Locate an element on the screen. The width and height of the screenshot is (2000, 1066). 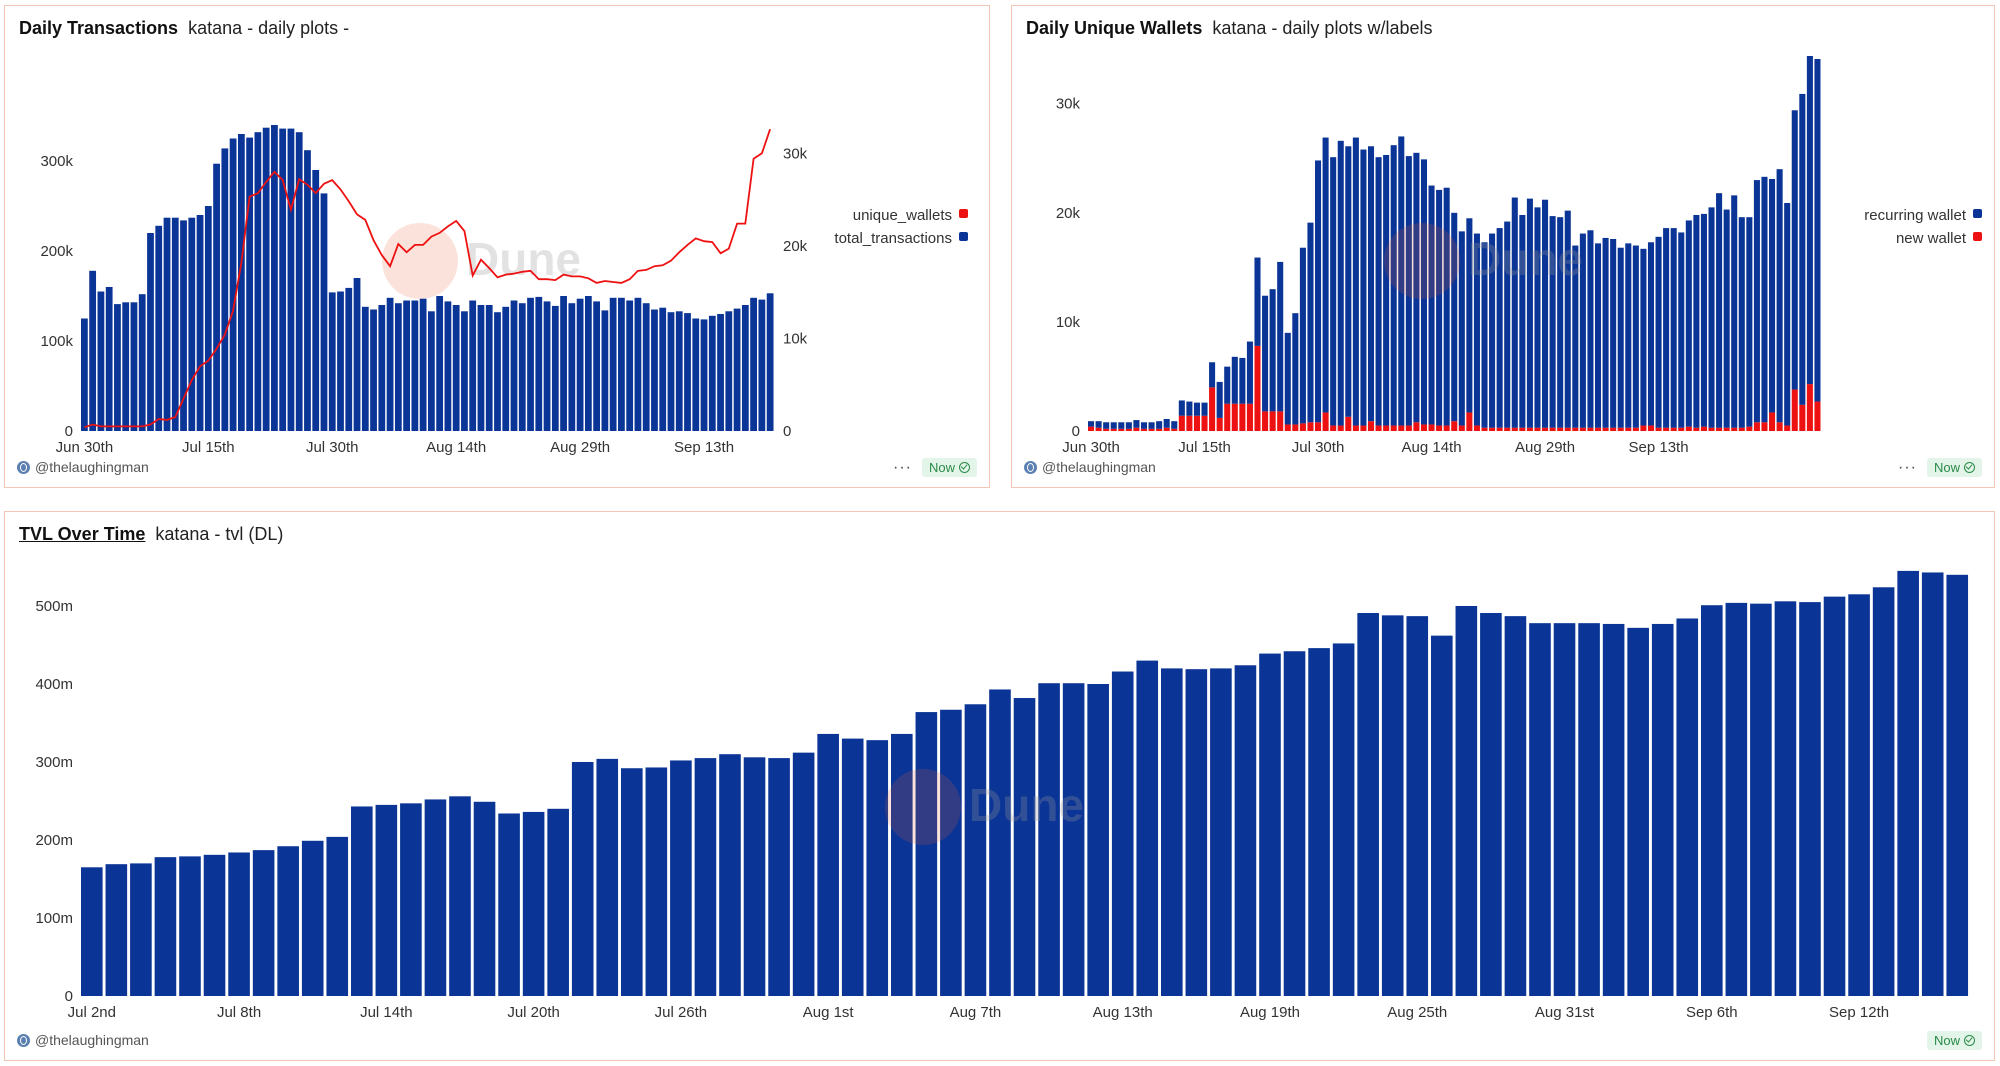
y-tick-label: 400m is located at coordinates (54, 684).